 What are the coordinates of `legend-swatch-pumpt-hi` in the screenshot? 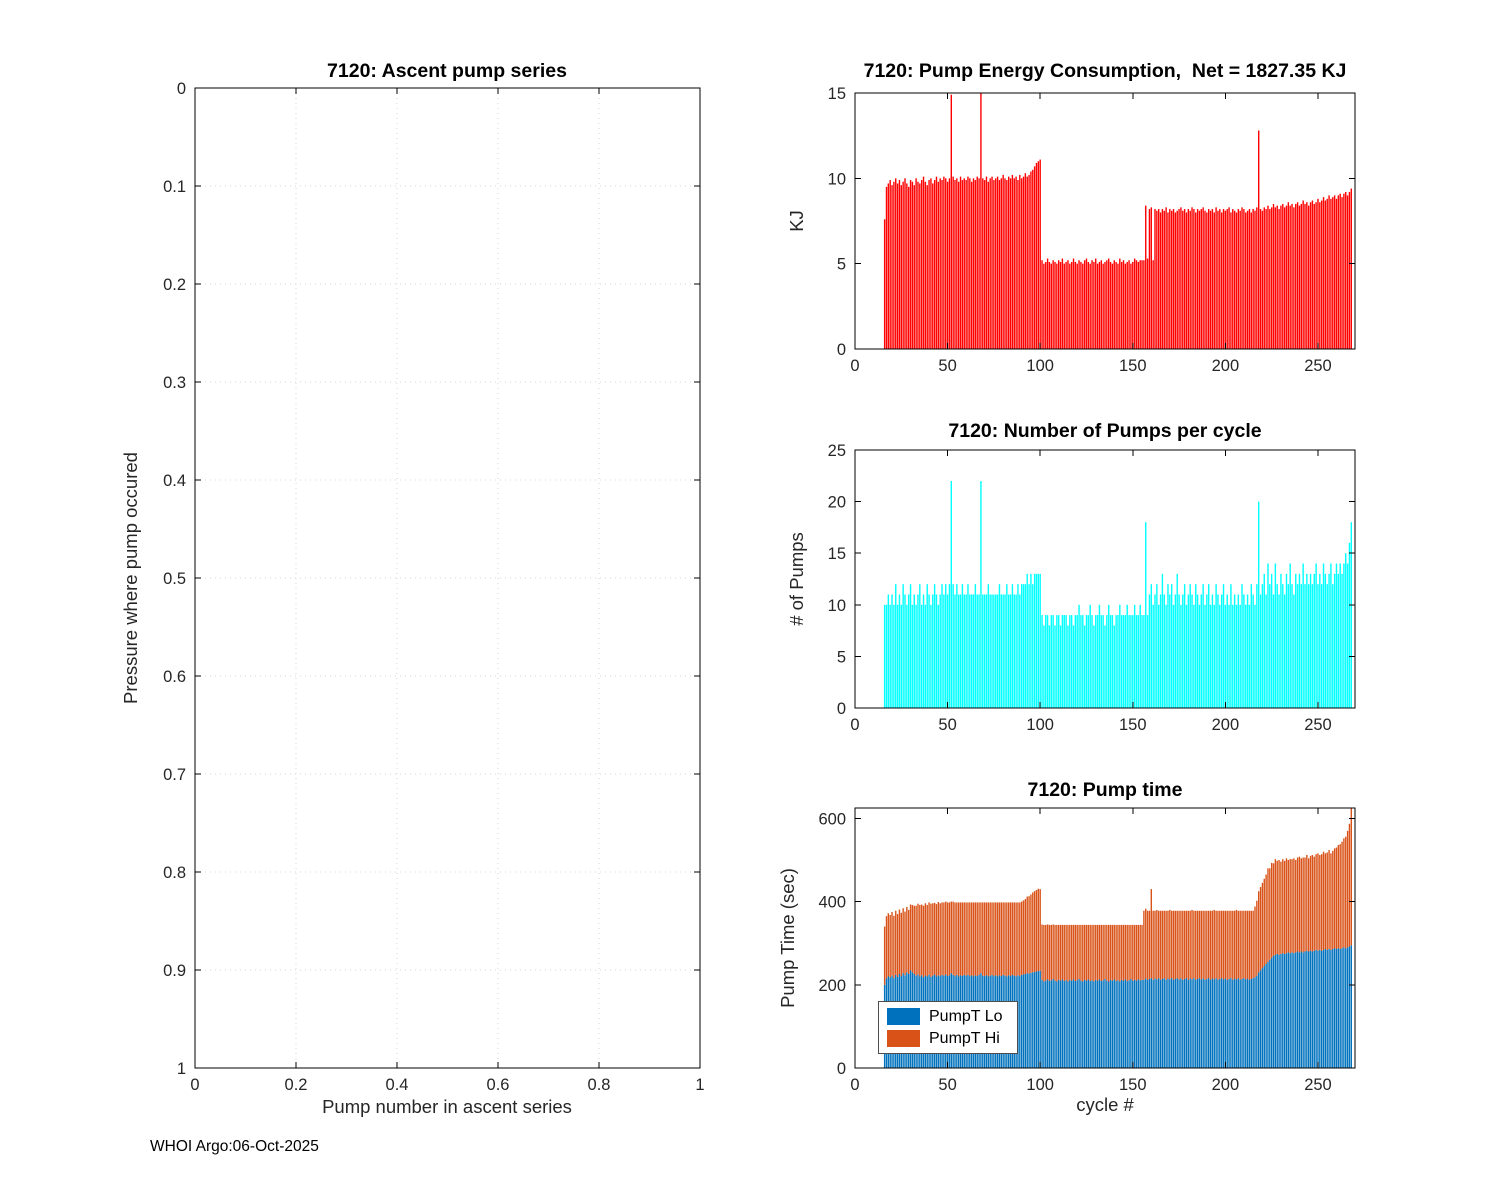 It's located at (903, 1038).